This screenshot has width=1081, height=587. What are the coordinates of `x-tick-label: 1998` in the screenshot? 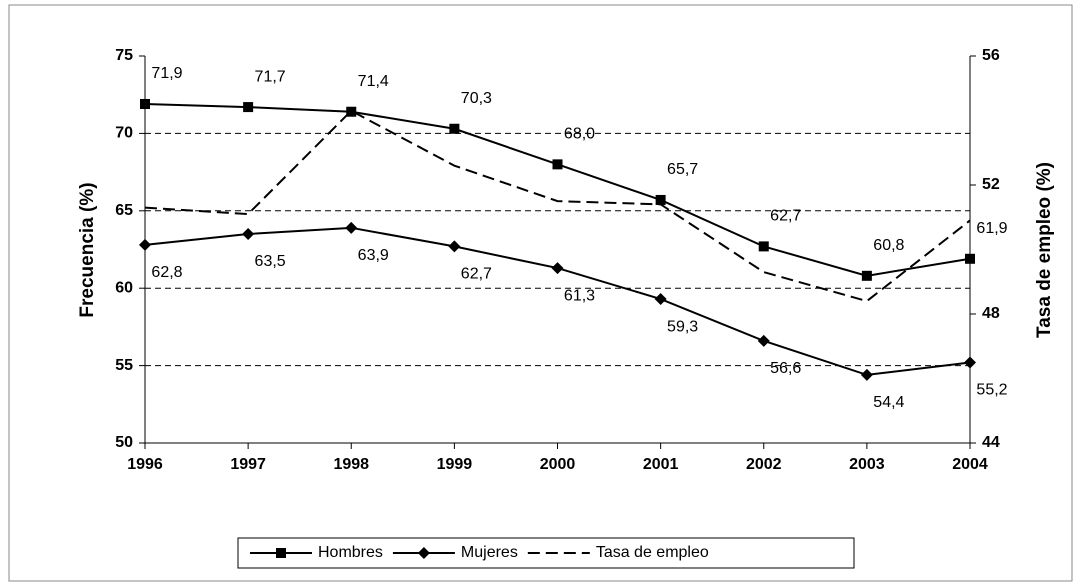 It's located at (351, 464).